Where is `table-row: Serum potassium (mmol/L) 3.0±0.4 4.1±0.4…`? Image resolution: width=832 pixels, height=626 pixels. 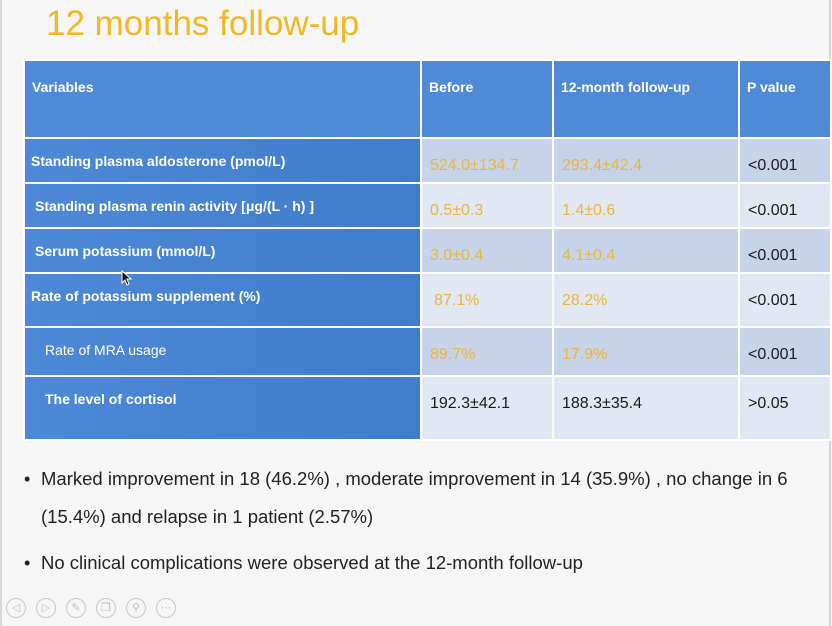
table-row: Serum potassium (mmol/L) 3.0±0.4 4.1±0.4… is located at coordinates (427, 250).